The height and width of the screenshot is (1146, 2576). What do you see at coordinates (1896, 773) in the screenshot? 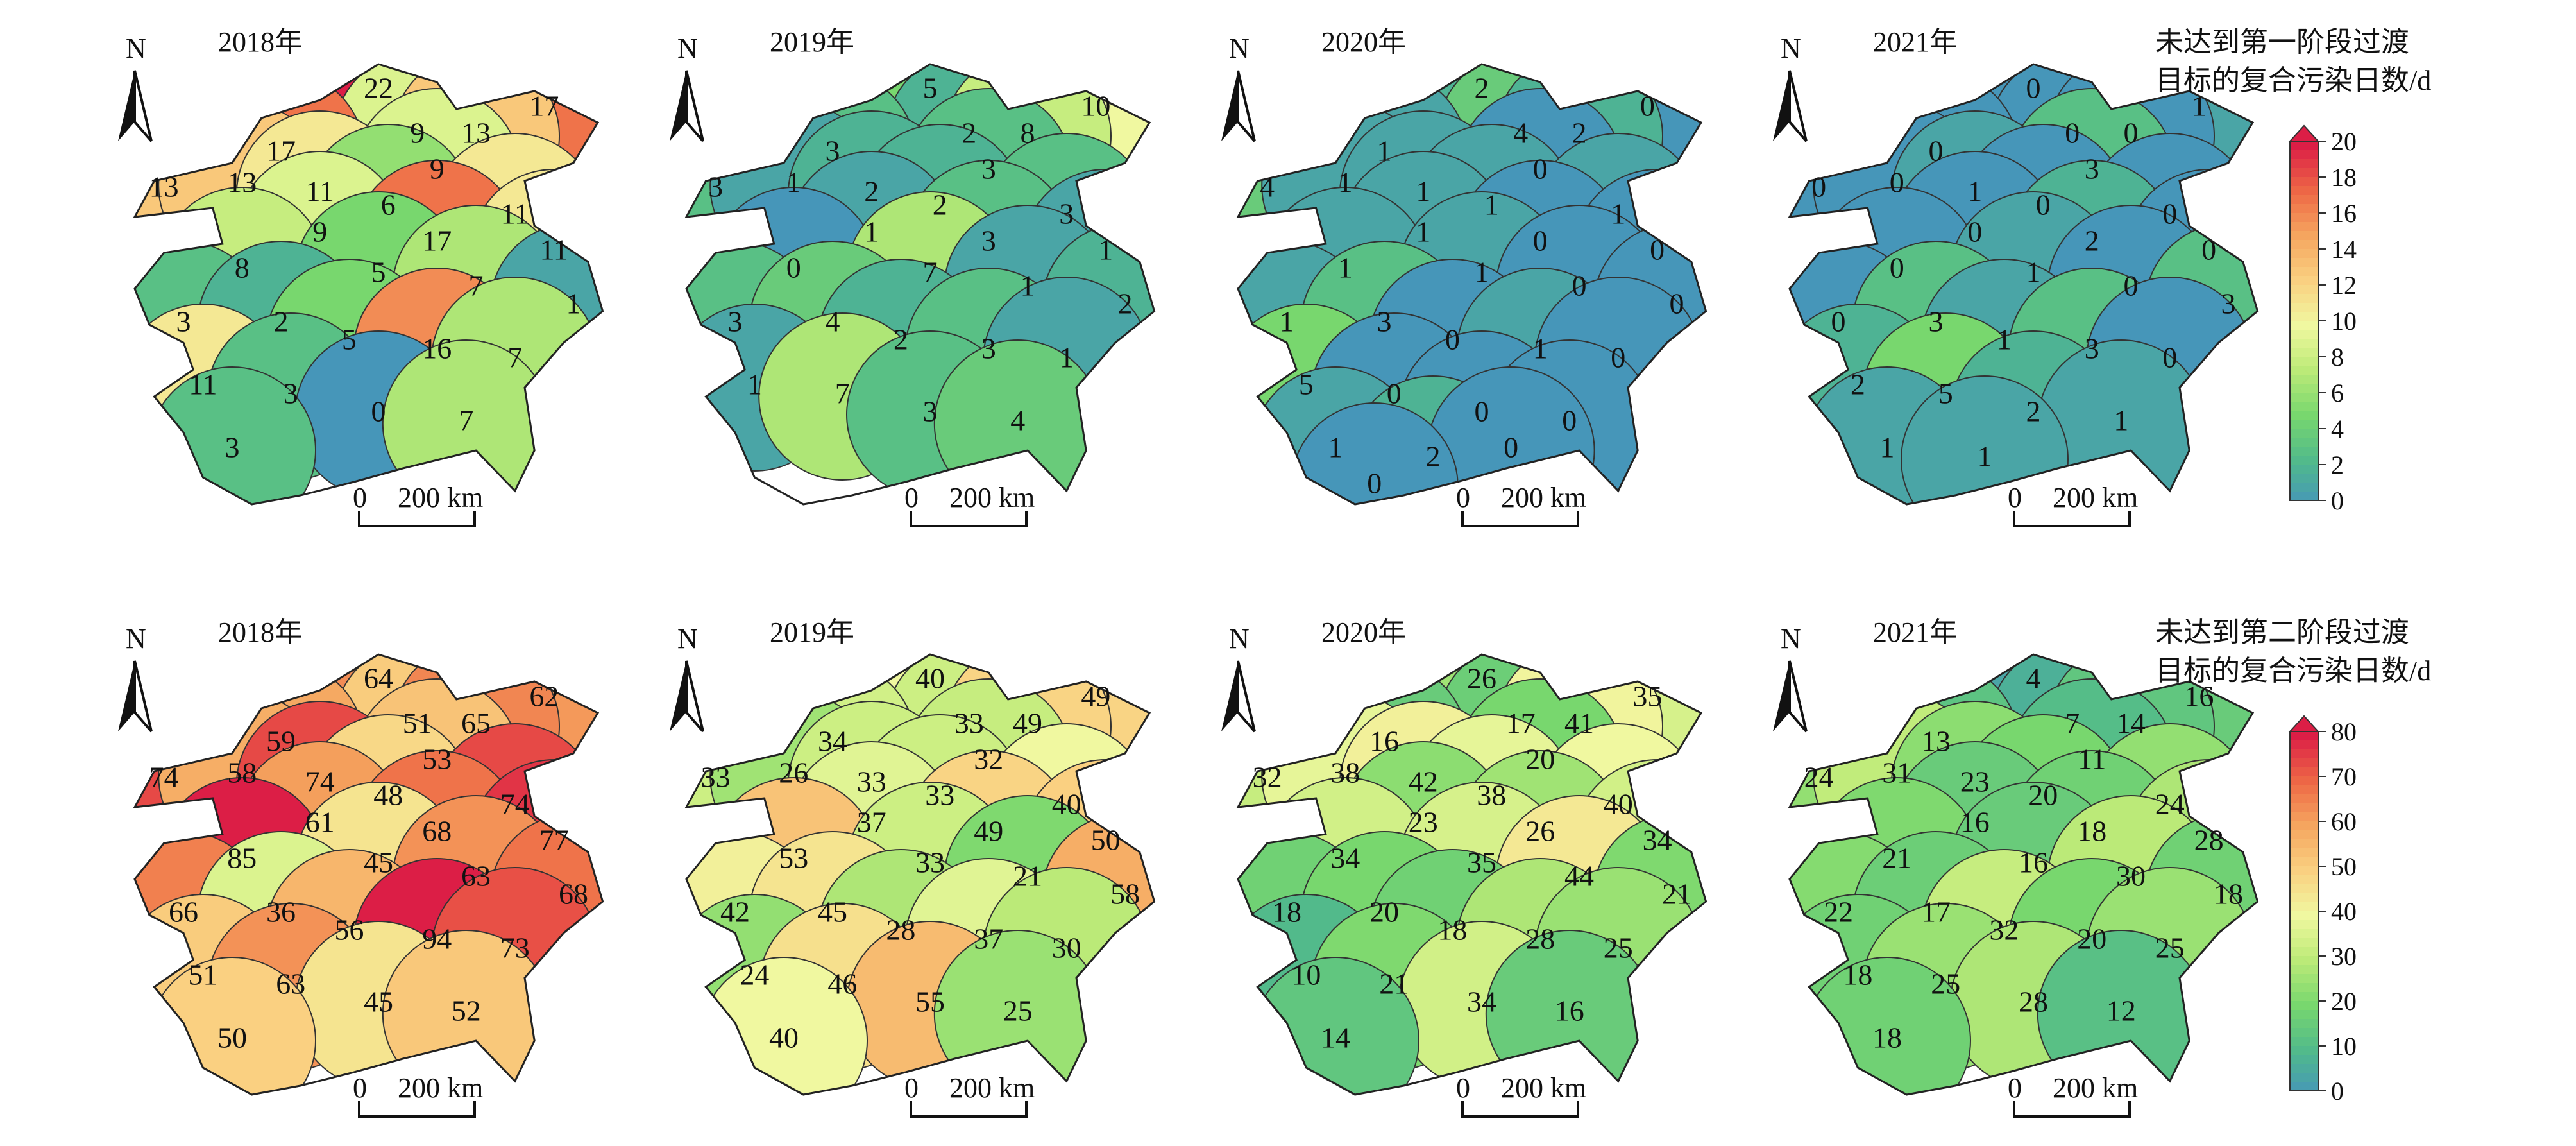
I see `region-value-label: 31` at bounding box center [1896, 773].